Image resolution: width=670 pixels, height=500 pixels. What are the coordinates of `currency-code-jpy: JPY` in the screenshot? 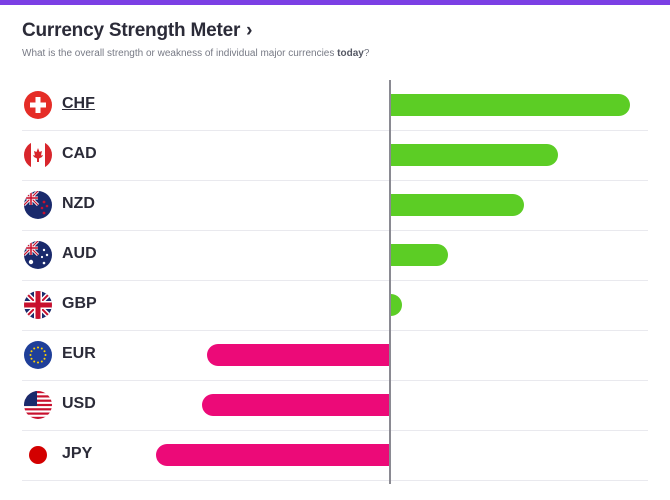 It's located at (77, 453).